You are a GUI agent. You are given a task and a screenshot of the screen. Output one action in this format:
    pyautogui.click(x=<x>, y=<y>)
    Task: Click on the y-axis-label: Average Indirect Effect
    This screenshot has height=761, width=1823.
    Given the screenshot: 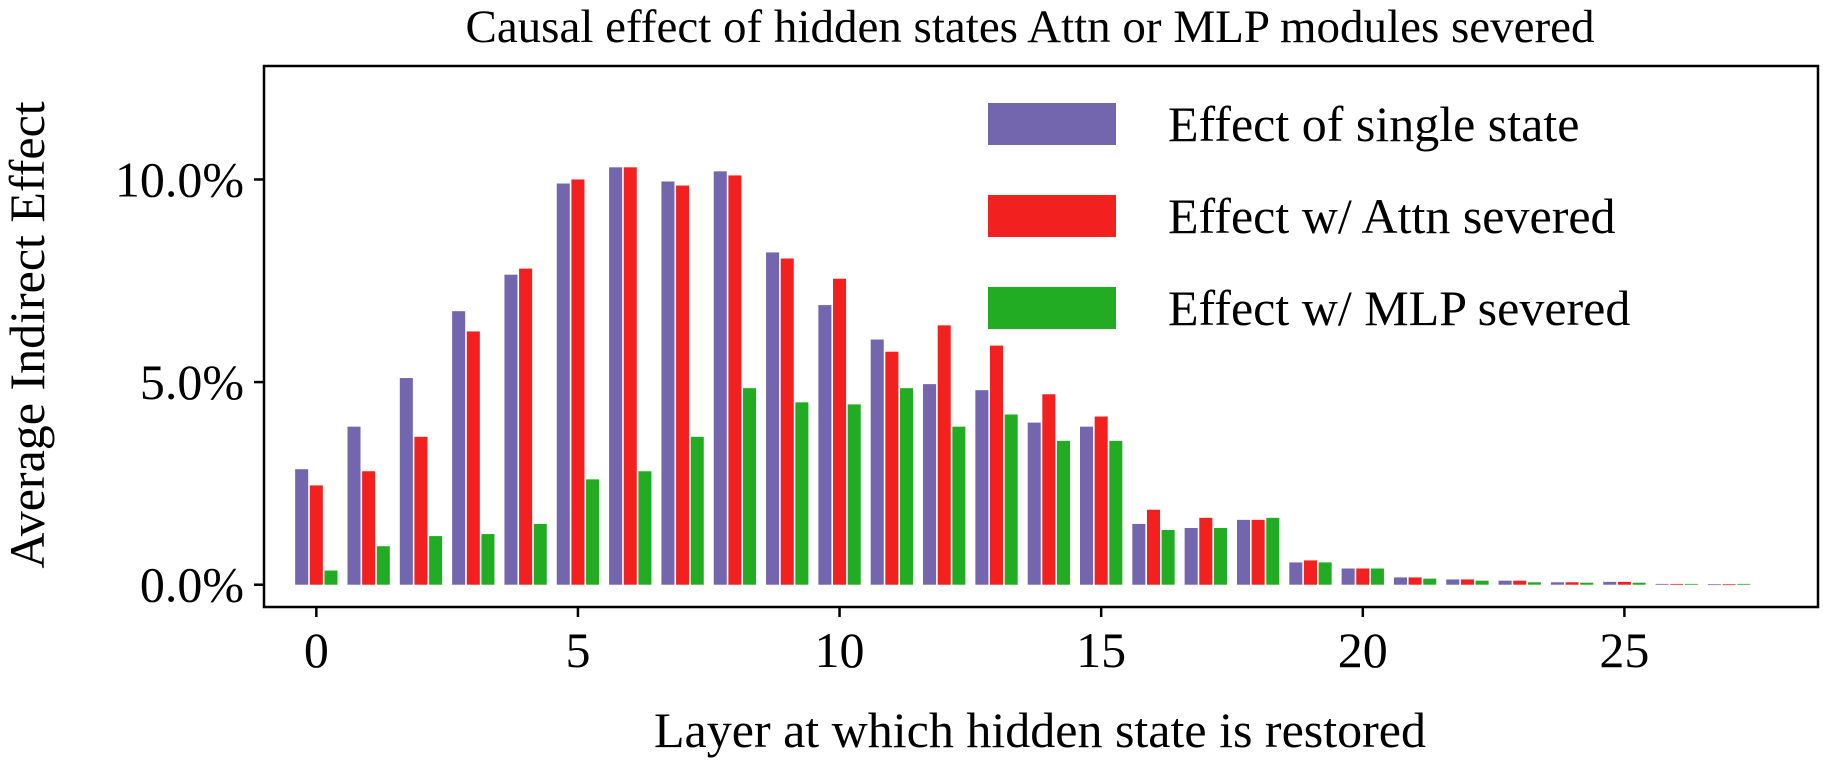 What is the action you would take?
    pyautogui.click(x=27, y=334)
    